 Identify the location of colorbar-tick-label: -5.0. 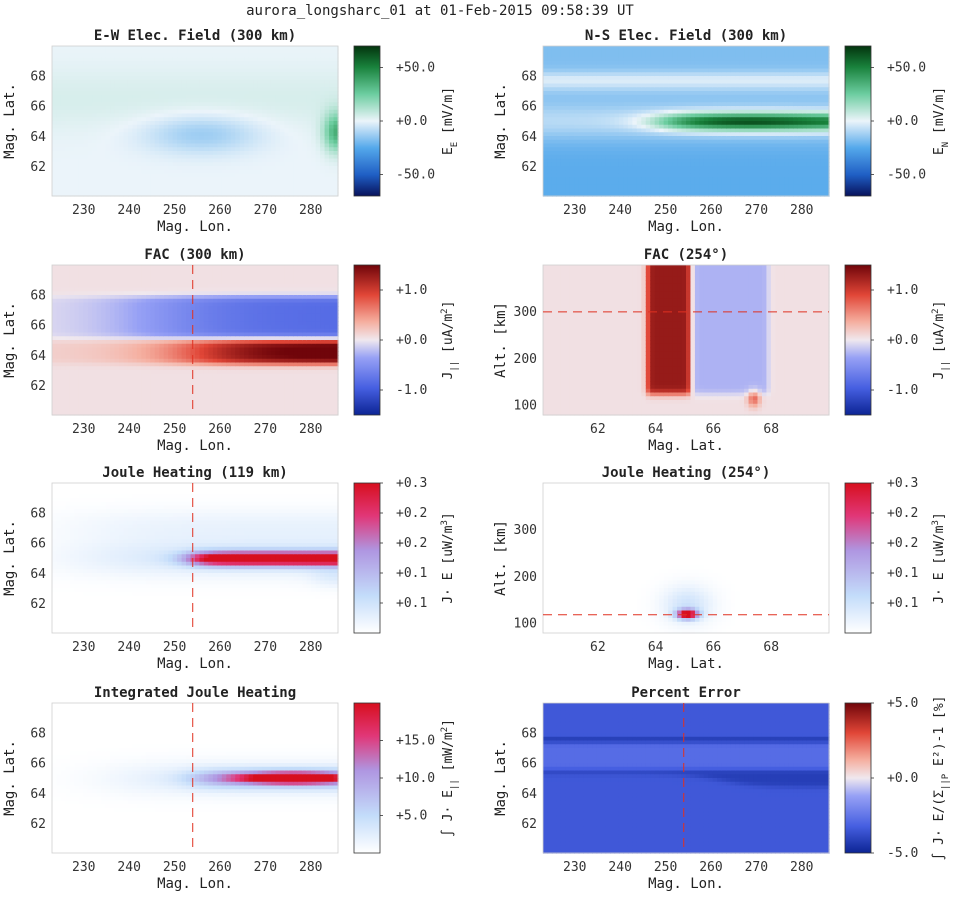
(902, 853).